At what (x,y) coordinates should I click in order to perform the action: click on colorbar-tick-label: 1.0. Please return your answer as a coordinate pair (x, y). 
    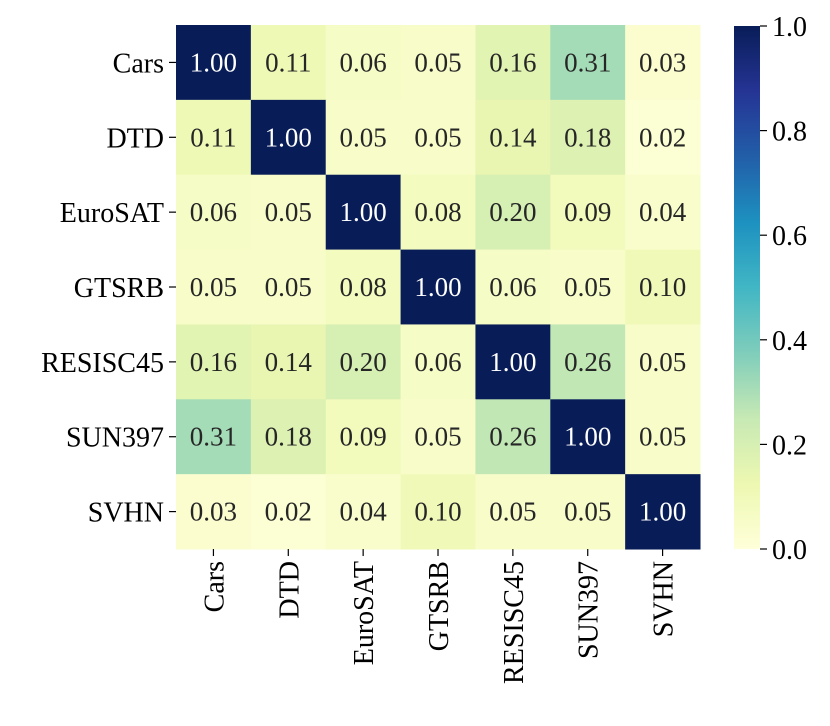
    Looking at the image, I should click on (789, 27).